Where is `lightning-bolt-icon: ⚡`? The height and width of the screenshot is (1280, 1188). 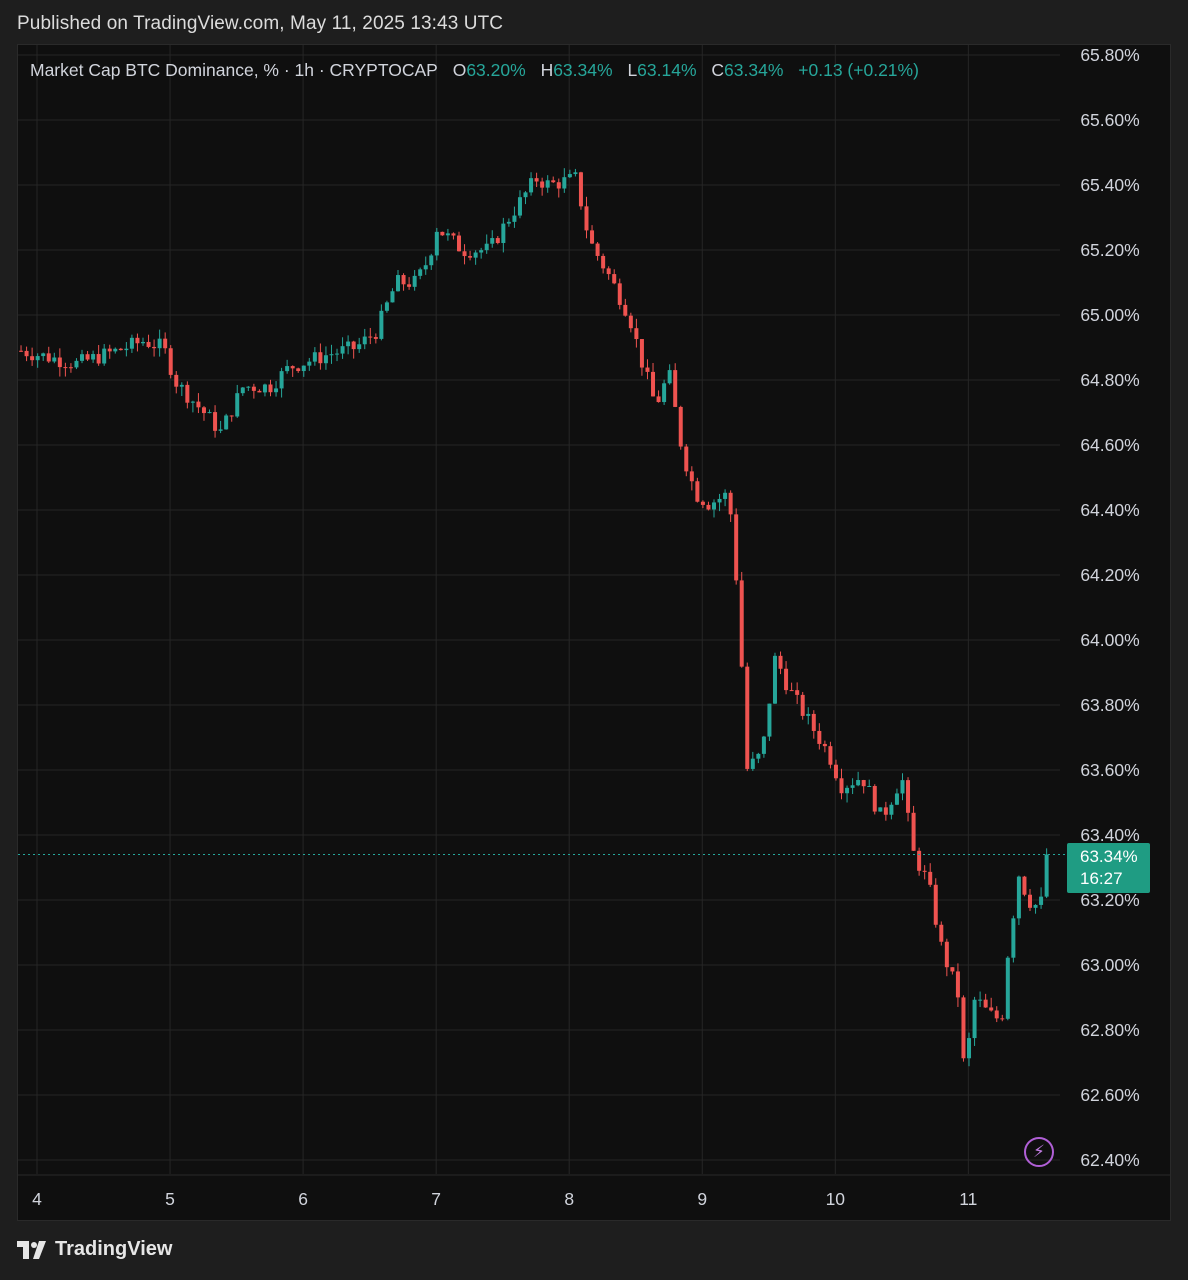 lightning-bolt-icon: ⚡ is located at coordinates (1039, 1152).